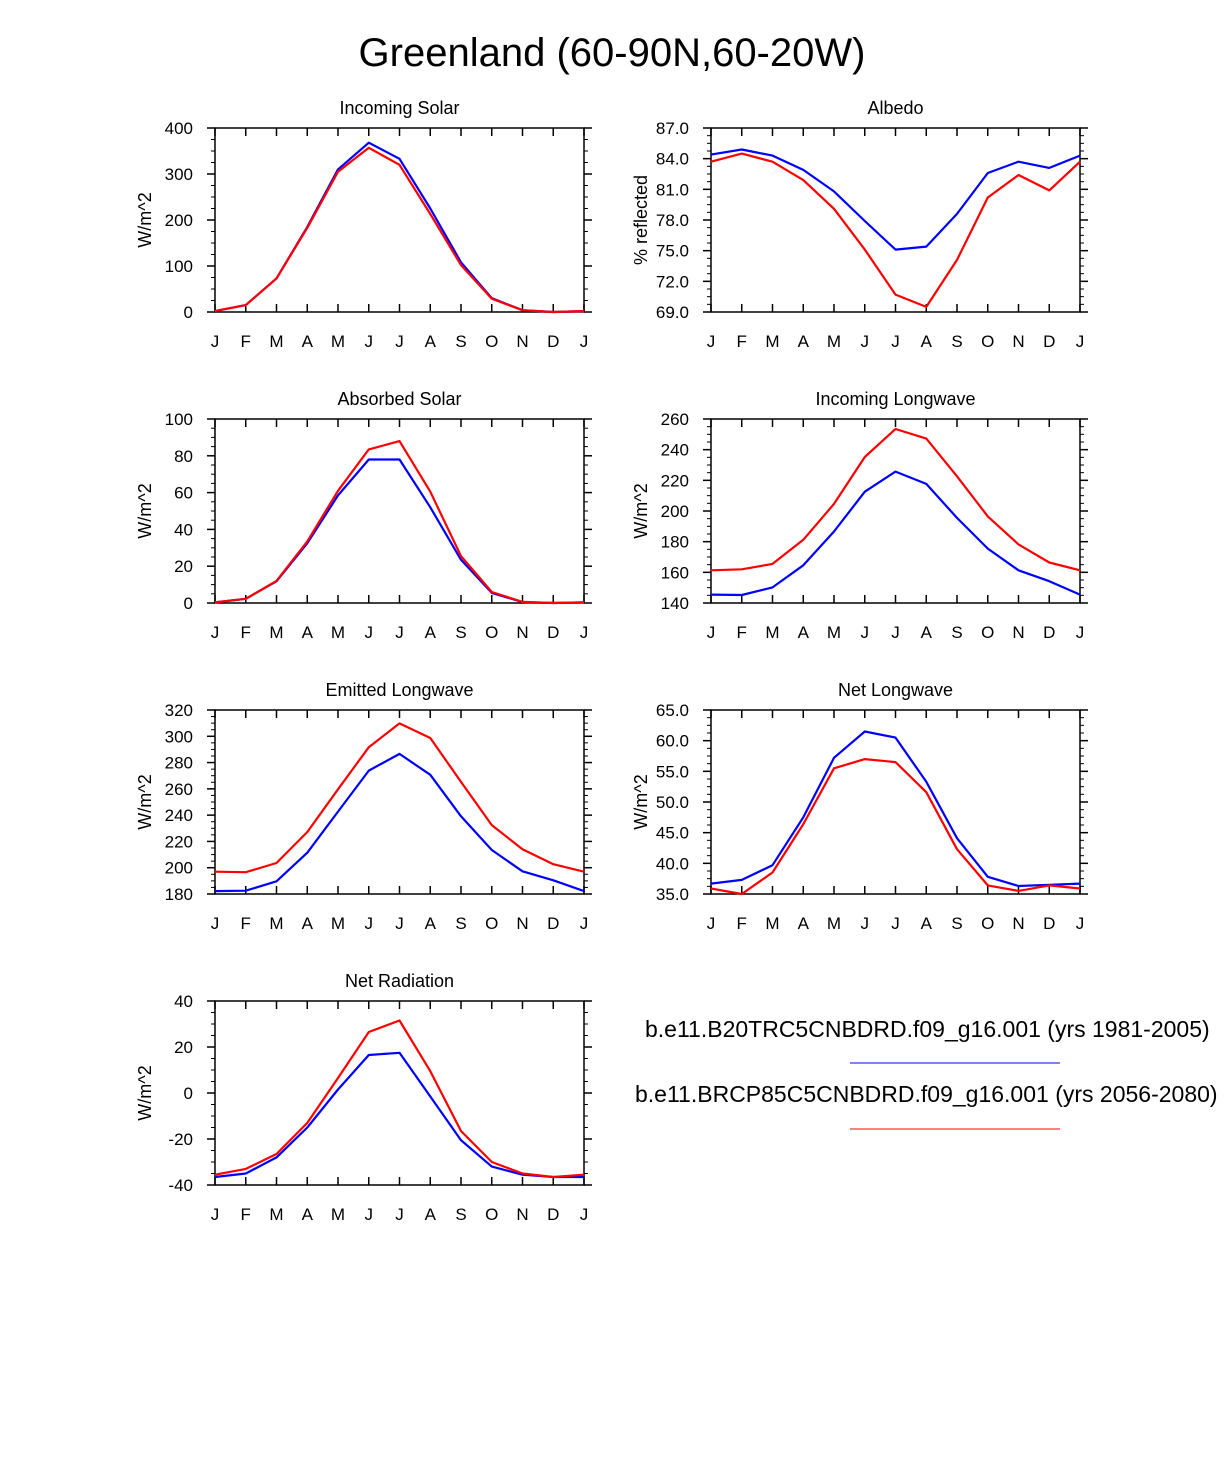 This screenshot has height=1474, width=1224. I want to click on y-tick-label: 80, so click(183, 456).